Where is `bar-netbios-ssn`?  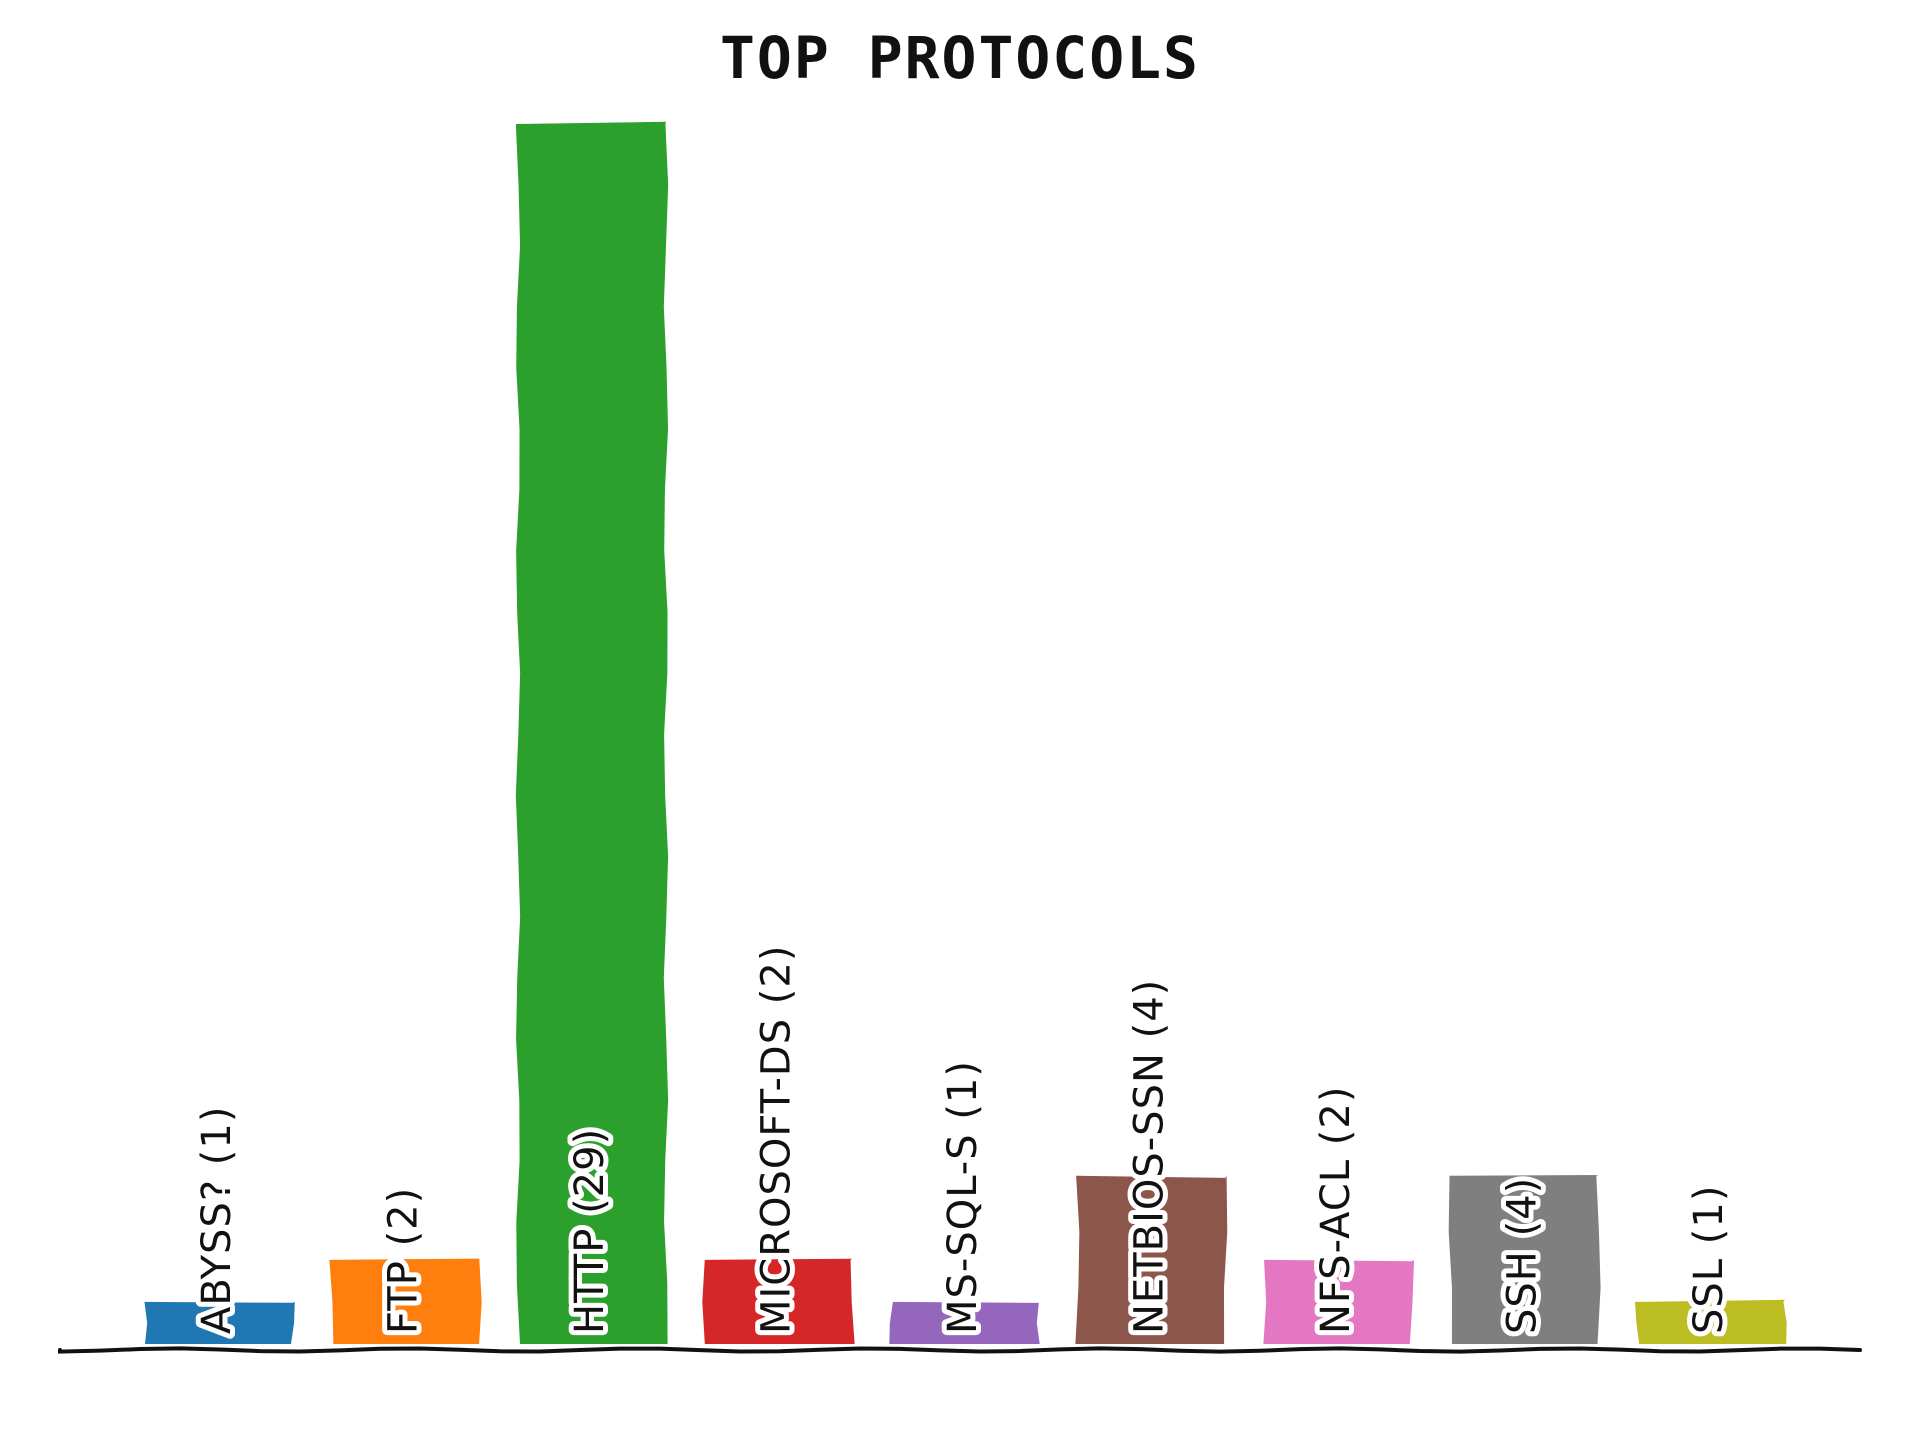 bar-netbios-ssn is located at coordinates (1151, 1259).